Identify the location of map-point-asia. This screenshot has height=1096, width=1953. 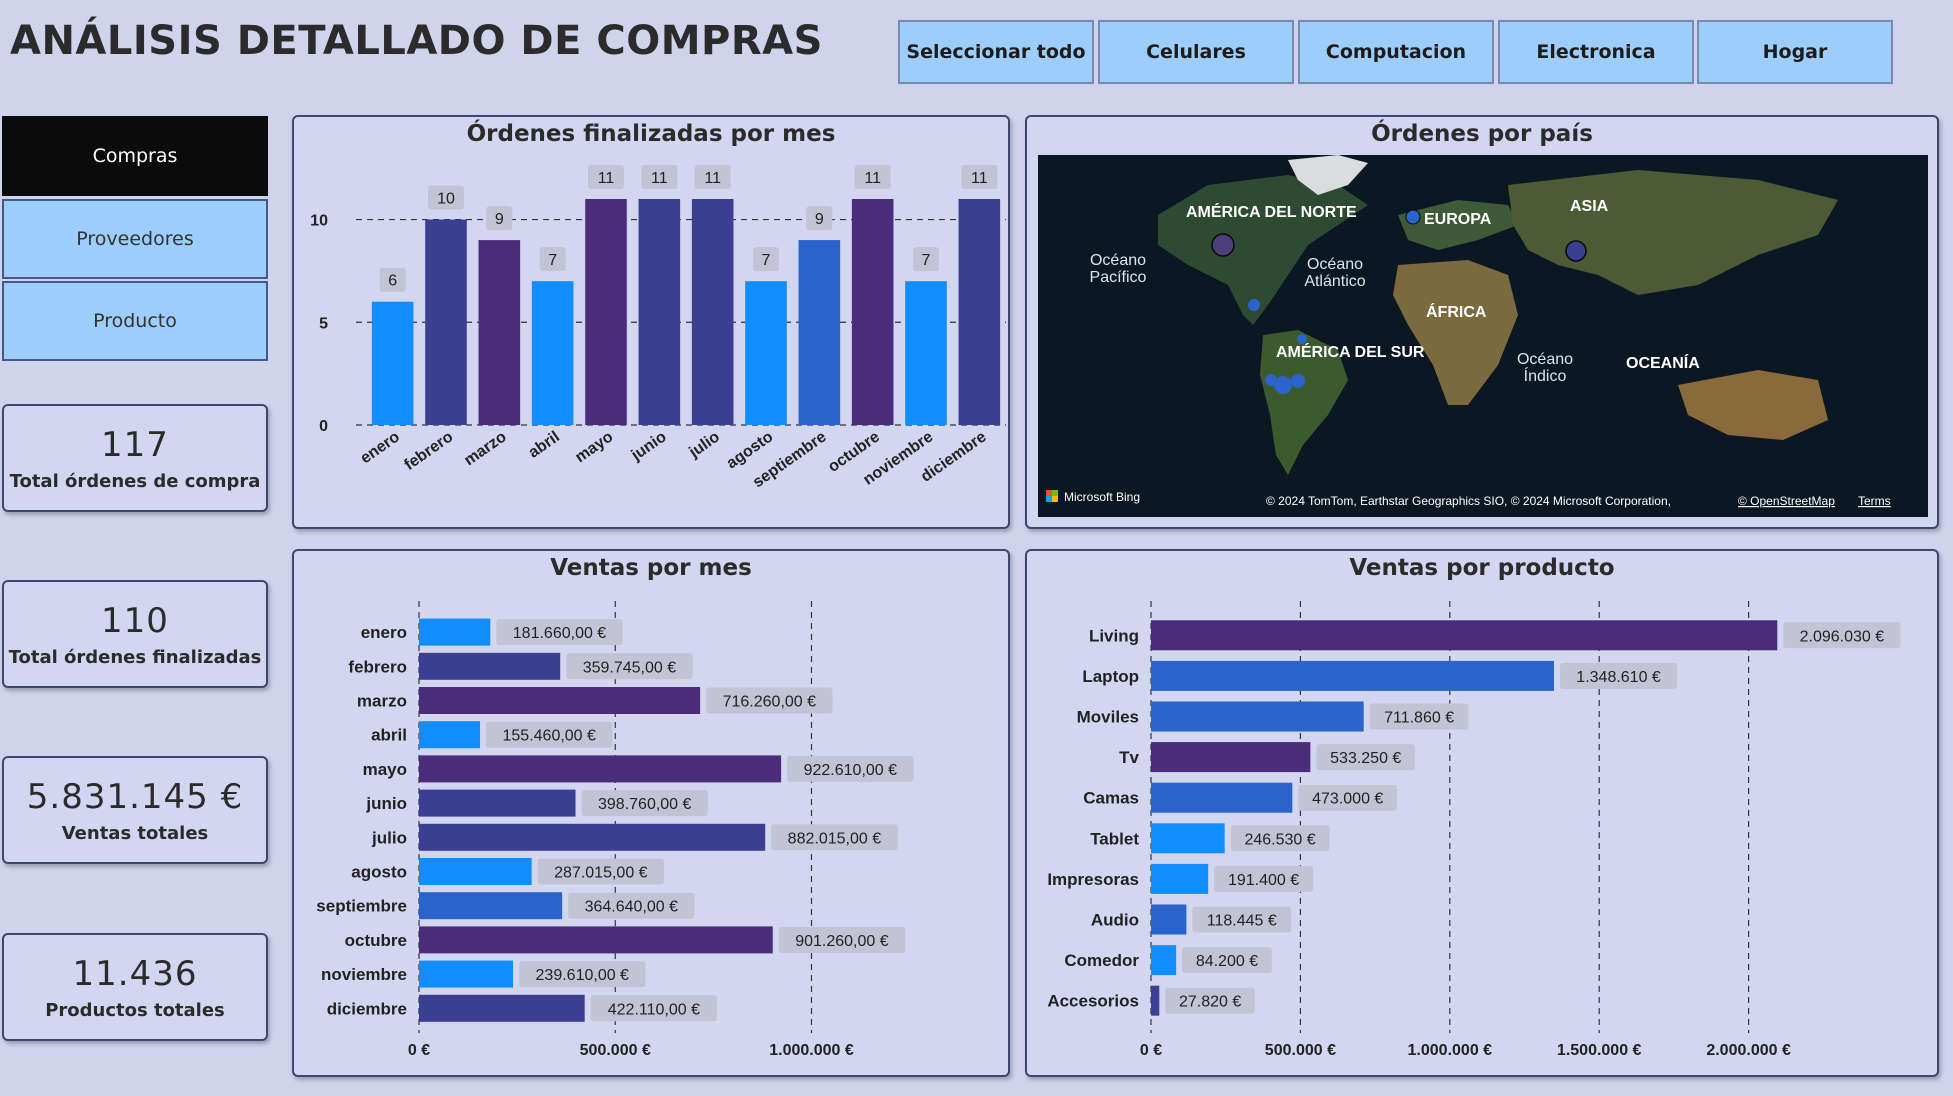
(1576, 251).